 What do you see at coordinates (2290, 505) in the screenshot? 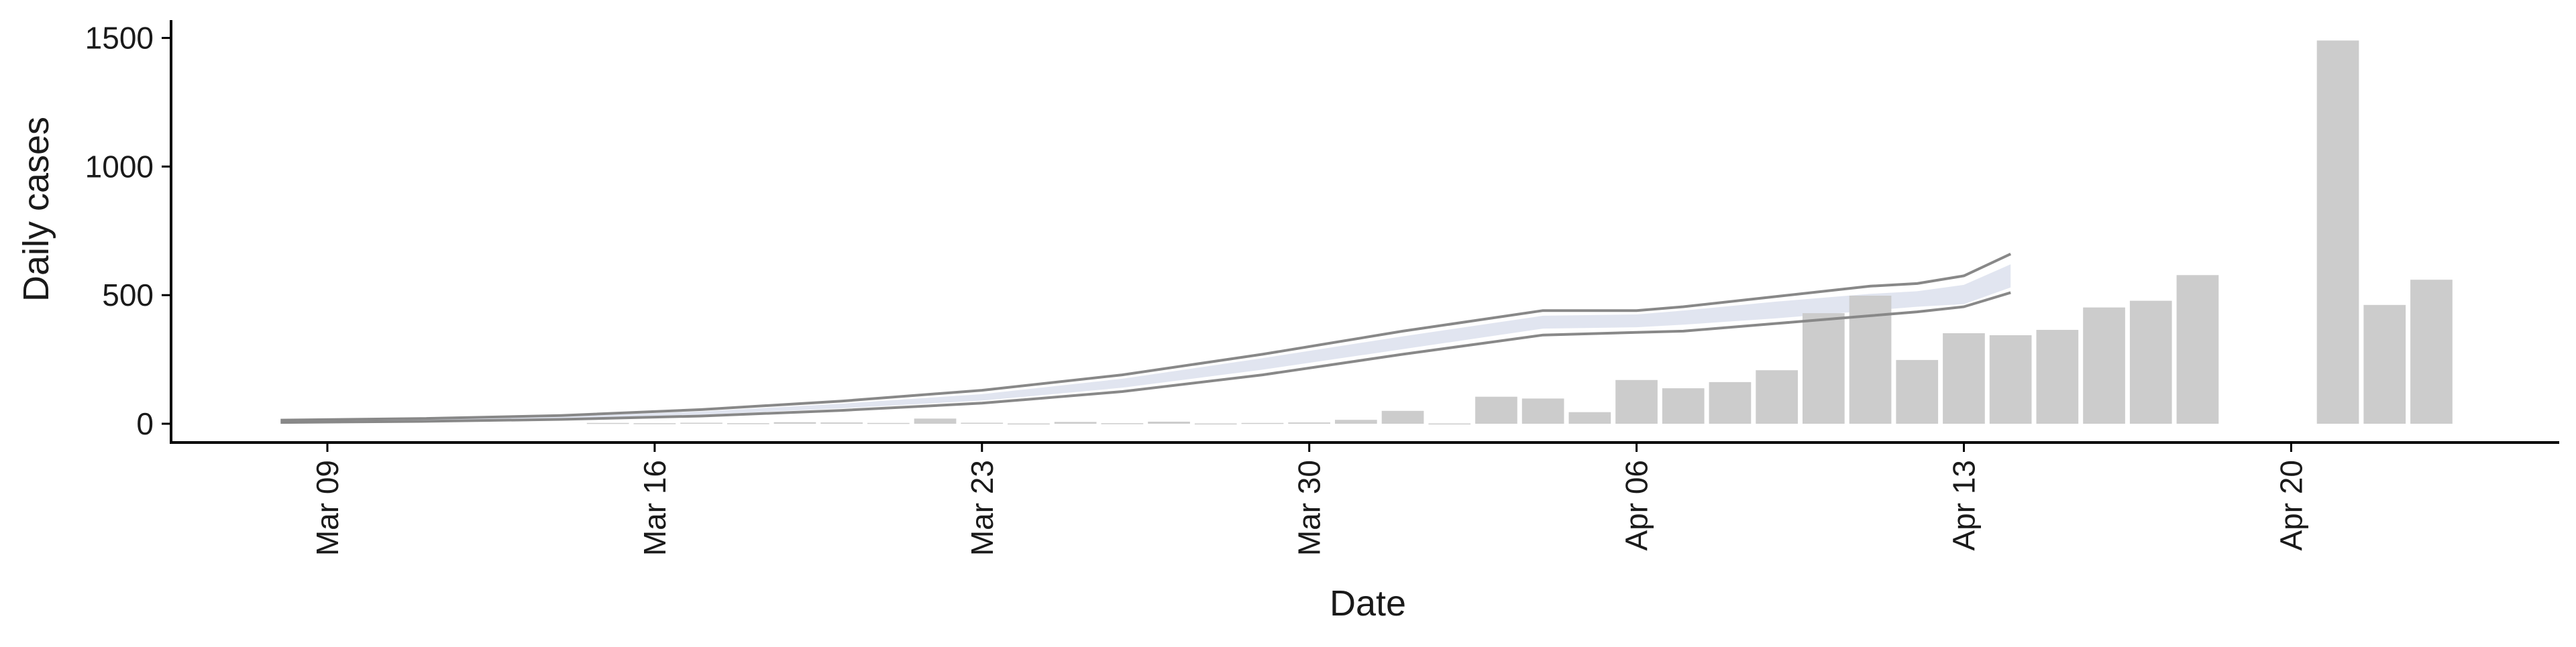
I see `x-tick-label-2020-04-20: Apr 20` at bounding box center [2290, 505].